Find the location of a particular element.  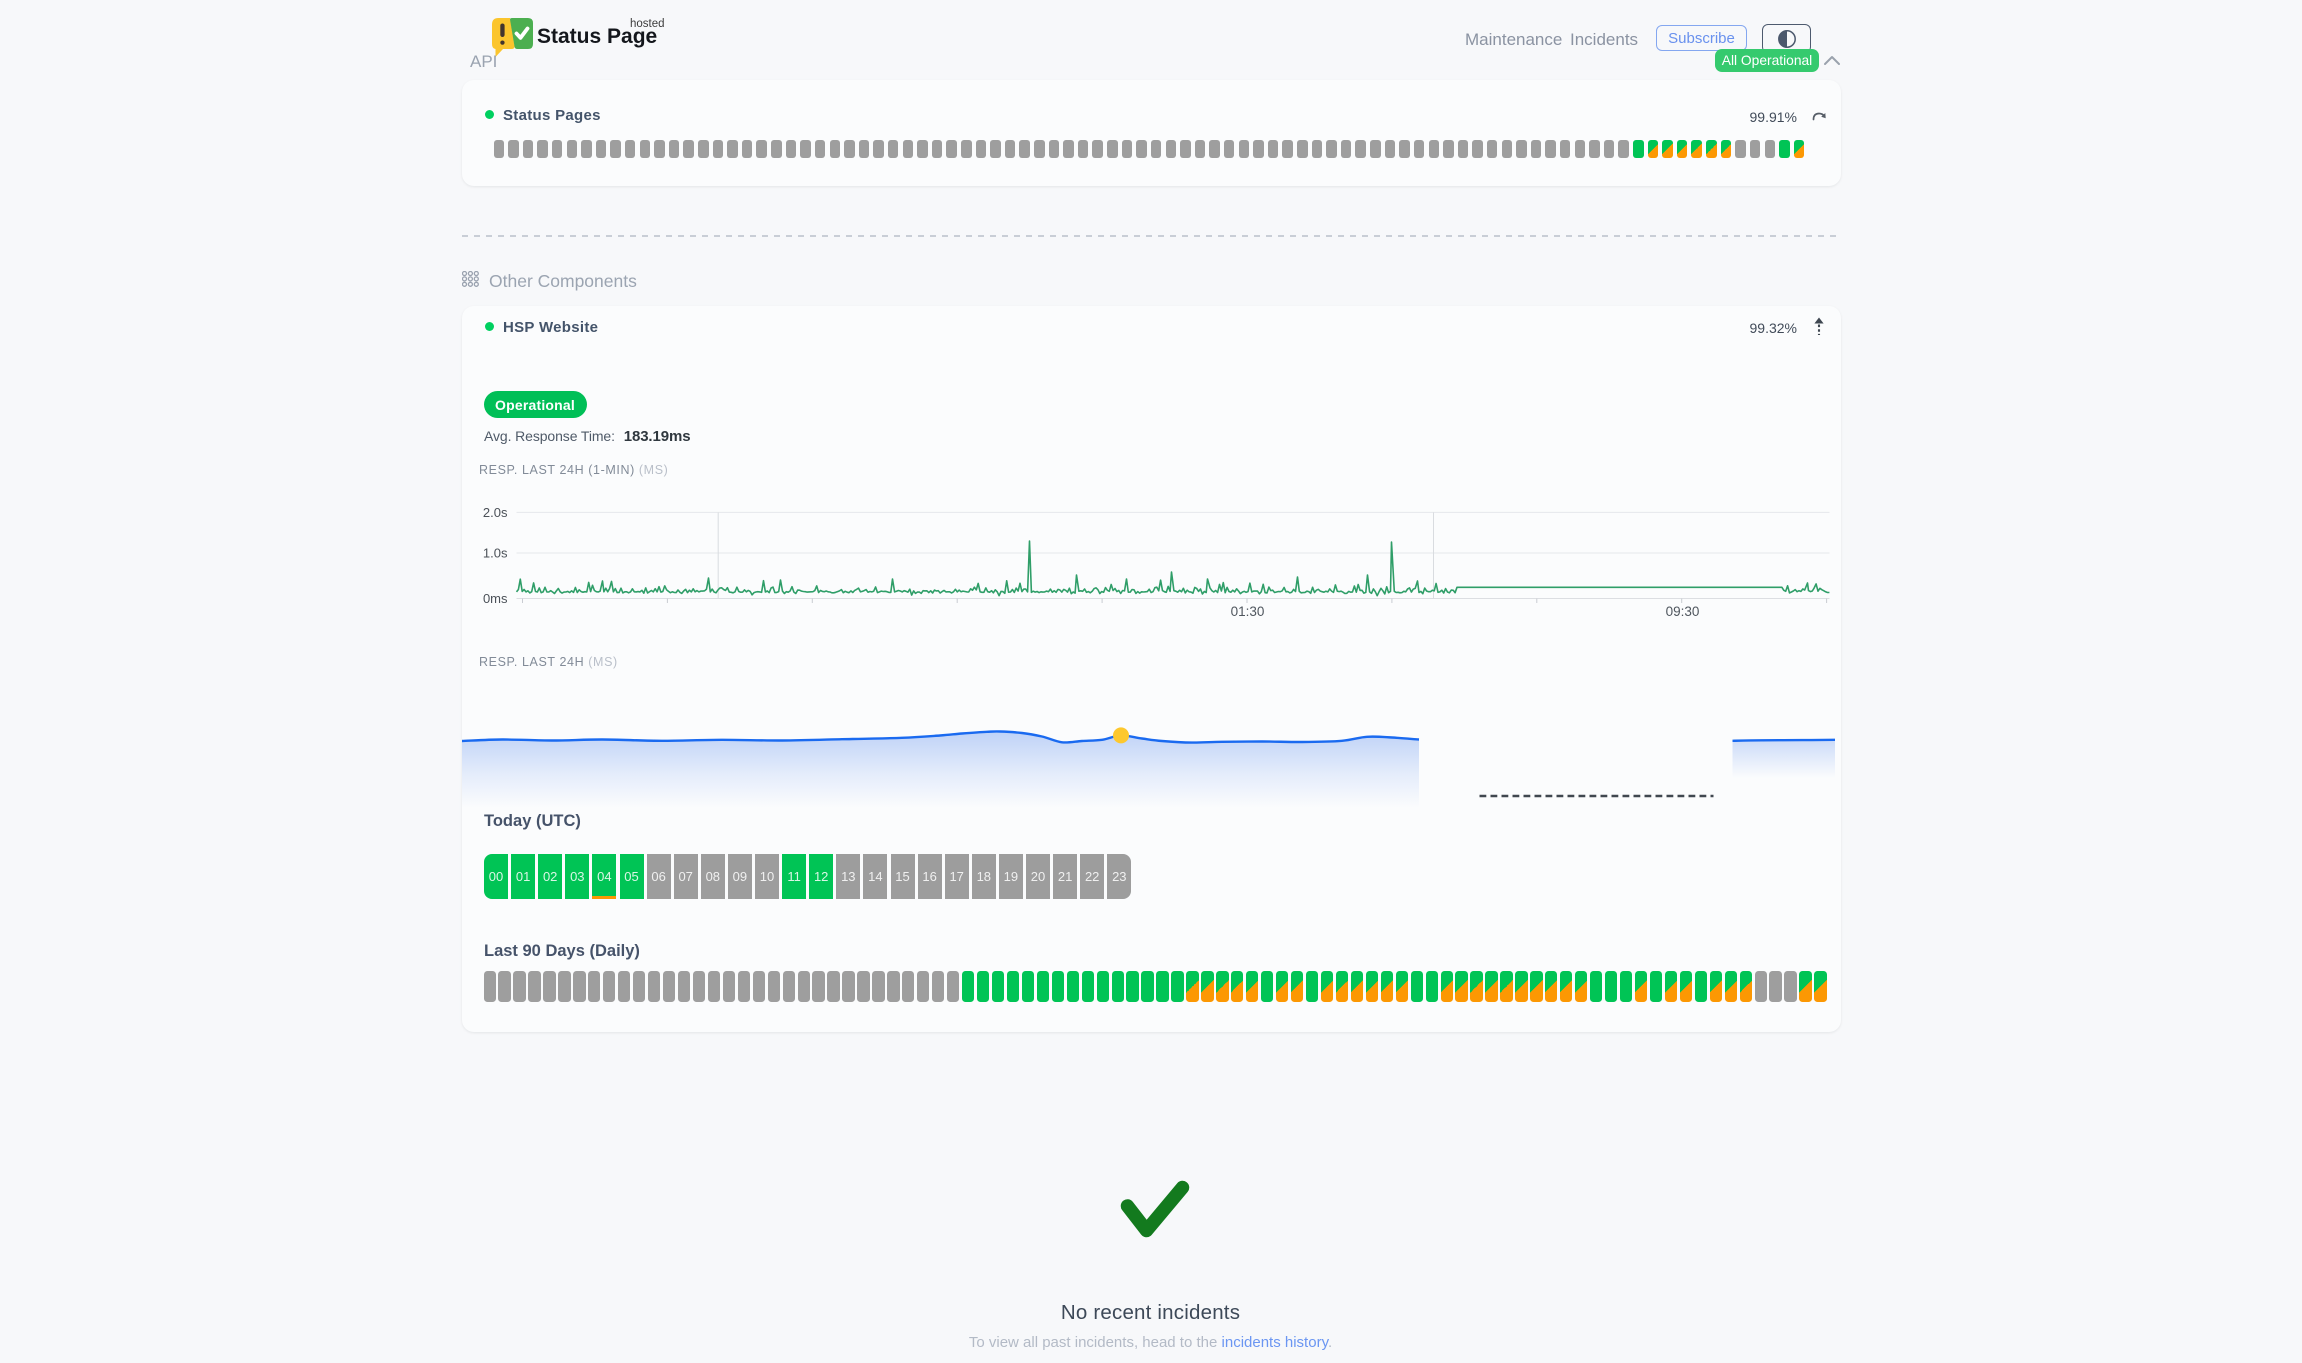

svg-text: 2.0s is located at coordinates (494, 512).